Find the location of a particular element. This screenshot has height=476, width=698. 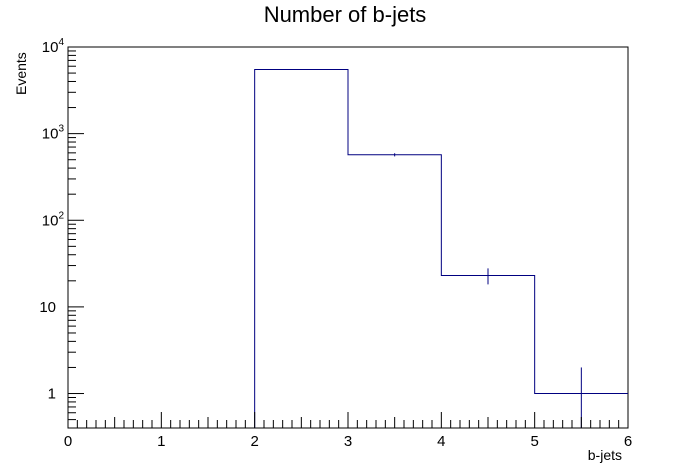

x-tick-label: 5 is located at coordinates (534, 441).